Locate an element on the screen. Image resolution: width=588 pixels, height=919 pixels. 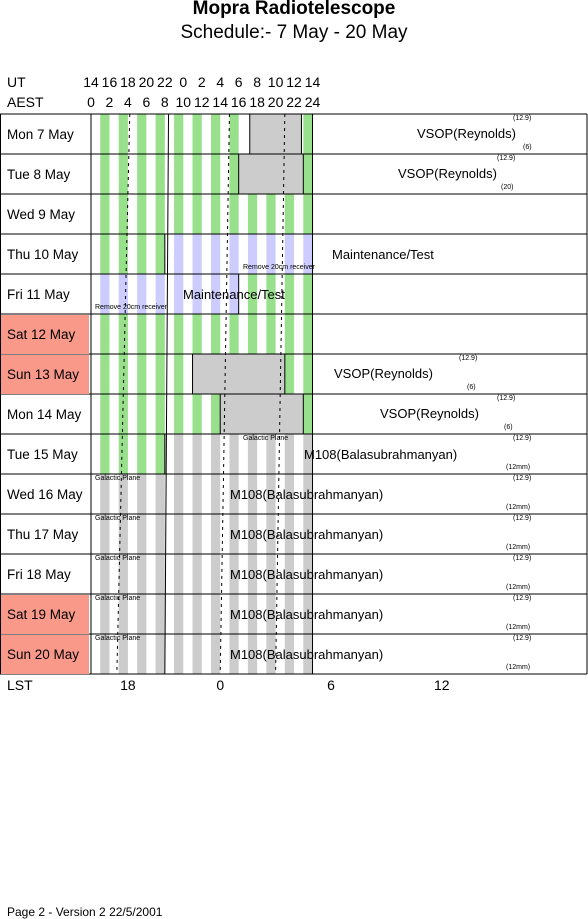
day-label: Tue 8 May is located at coordinates (39, 174).